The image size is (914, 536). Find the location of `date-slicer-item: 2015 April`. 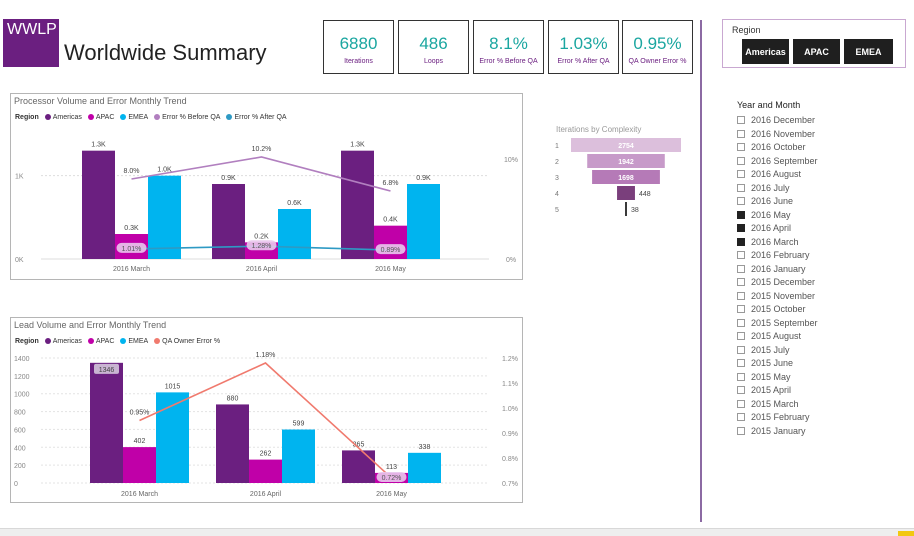

date-slicer-item: 2015 April is located at coordinates (764, 390).